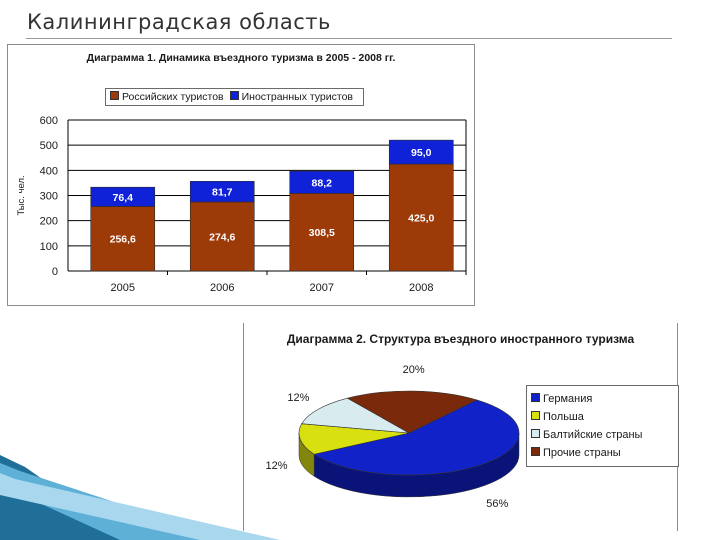 The height and width of the screenshot is (540, 720). What do you see at coordinates (412, 412) in the screenshot?
I see `pie-slice-other` at bounding box center [412, 412].